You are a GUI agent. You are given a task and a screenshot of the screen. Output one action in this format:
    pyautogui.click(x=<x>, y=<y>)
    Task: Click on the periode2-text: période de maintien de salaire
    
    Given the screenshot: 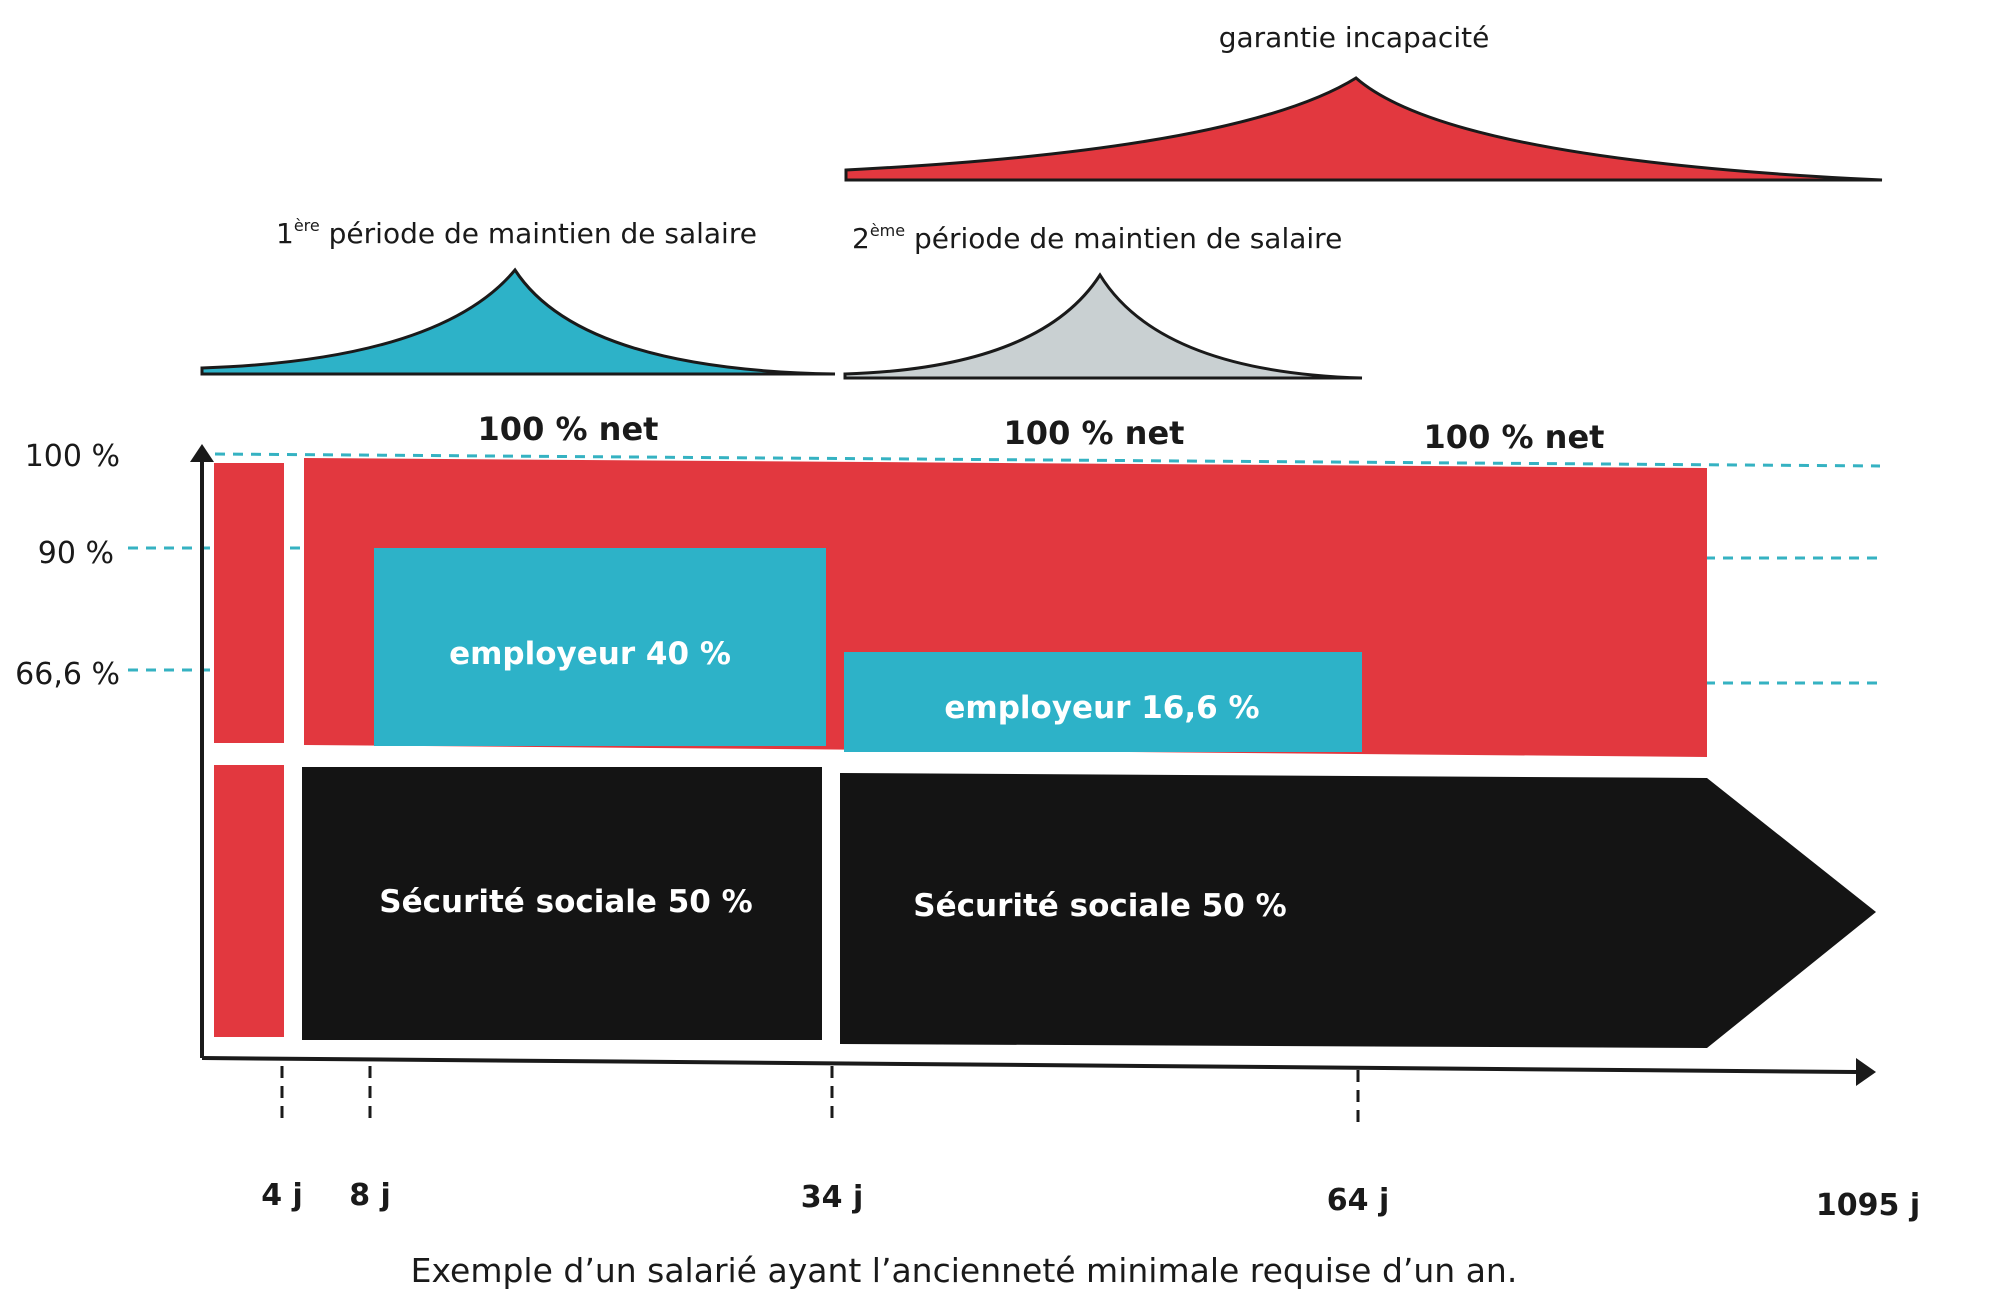 What is the action you would take?
    pyautogui.click(x=1123, y=238)
    